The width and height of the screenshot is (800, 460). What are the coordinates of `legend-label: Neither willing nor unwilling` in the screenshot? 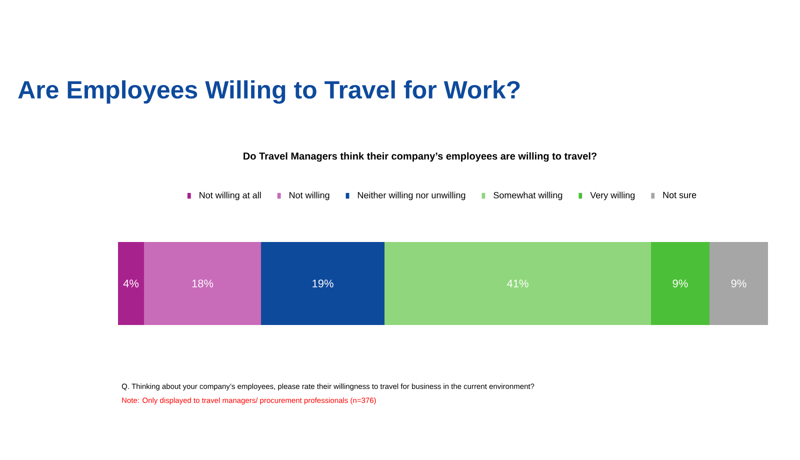 It's located at (412, 196).